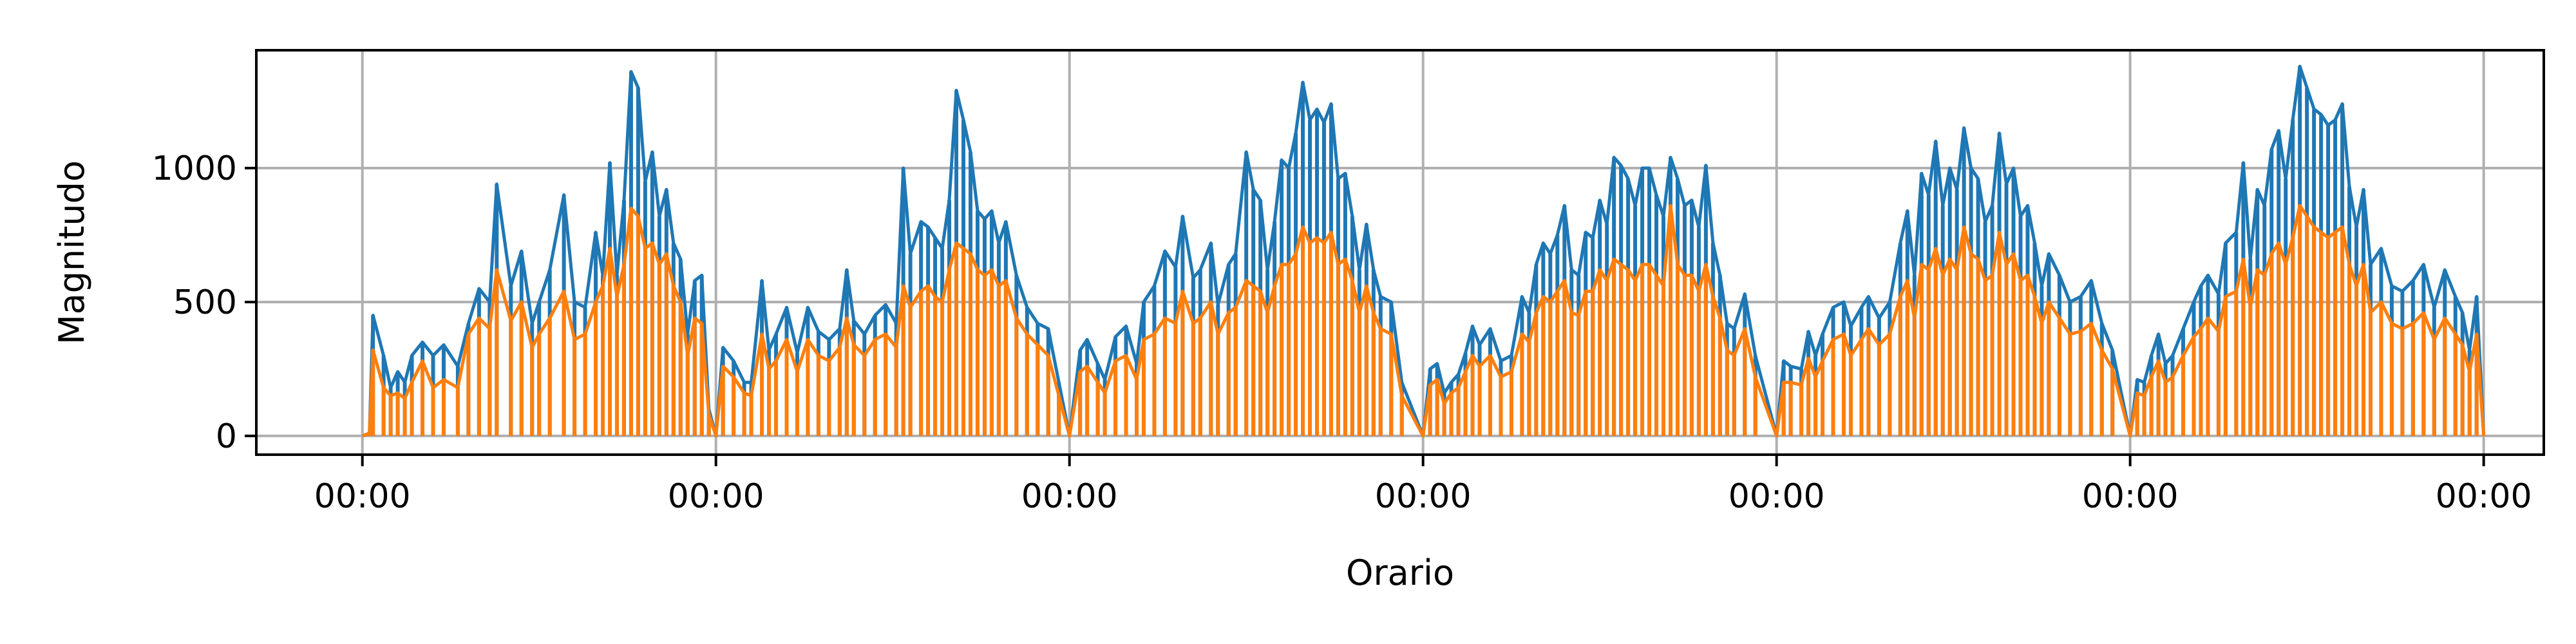 Image resolution: width=2576 pixels, height=644 pixels. I want to click on y-axis: 0 500 1000, so click(204, 302).